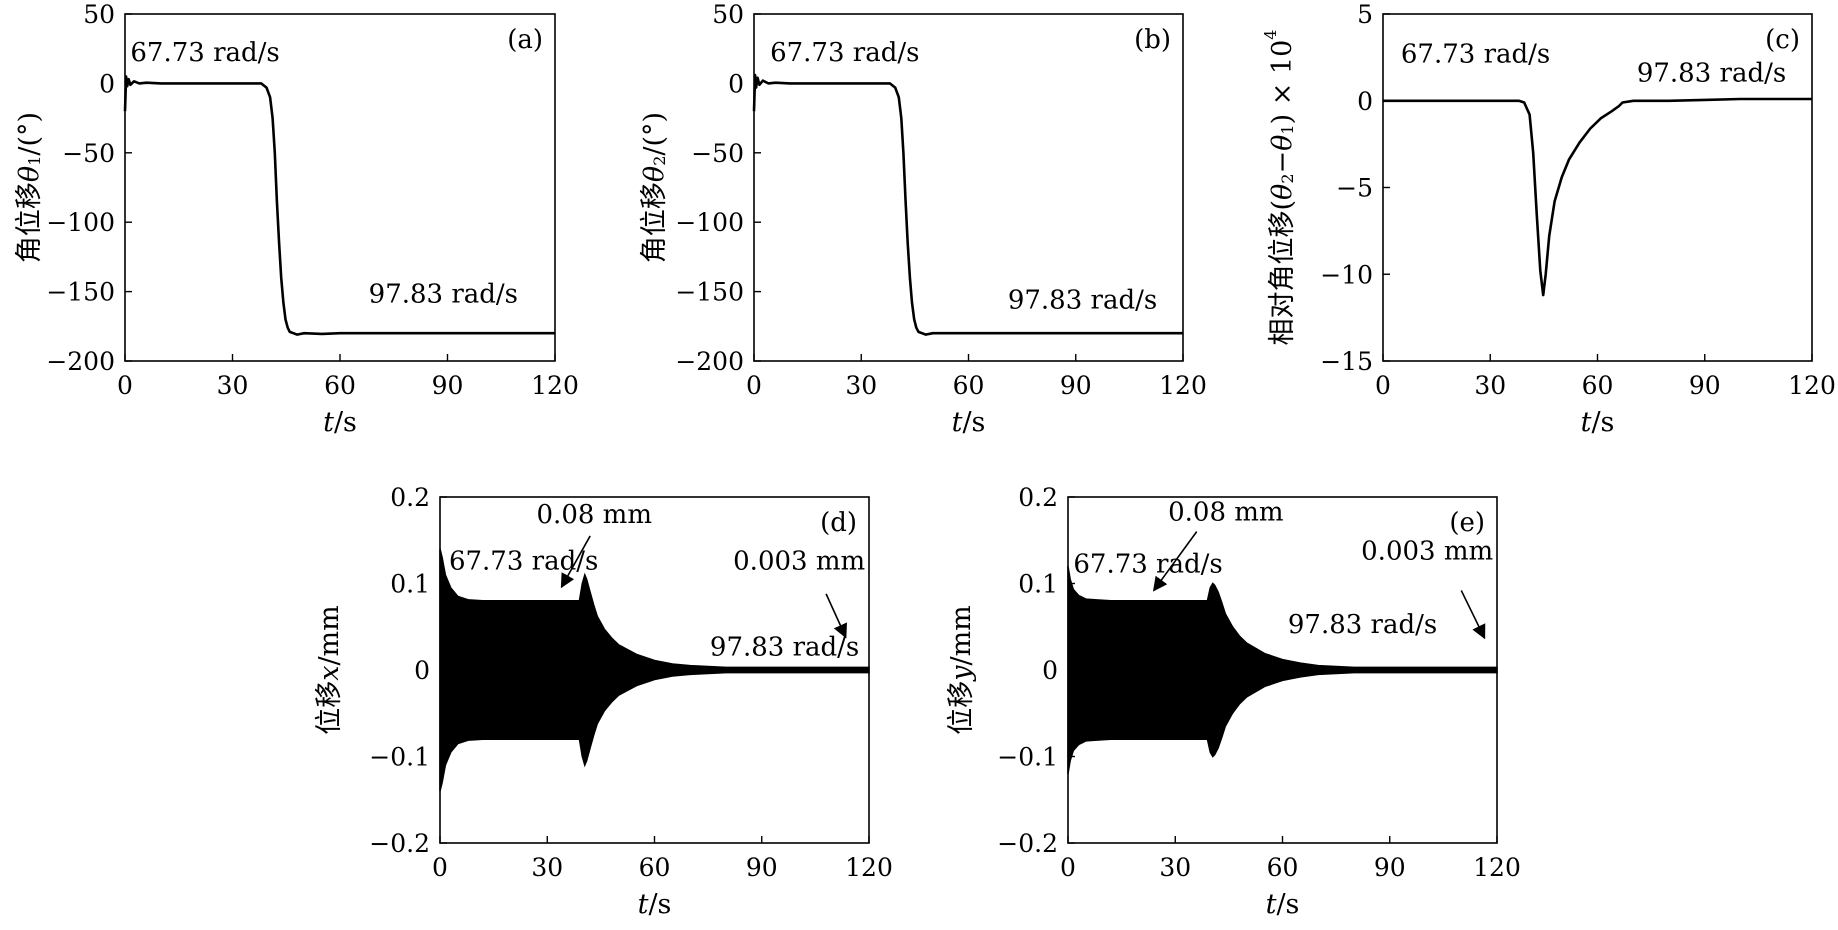 The height and width of the screenshot is (930, 1838). Describe the element at coordinates (1362, 625) in the screenshot. I see `annotation-e-3: 97.83 rad/s` at that location.